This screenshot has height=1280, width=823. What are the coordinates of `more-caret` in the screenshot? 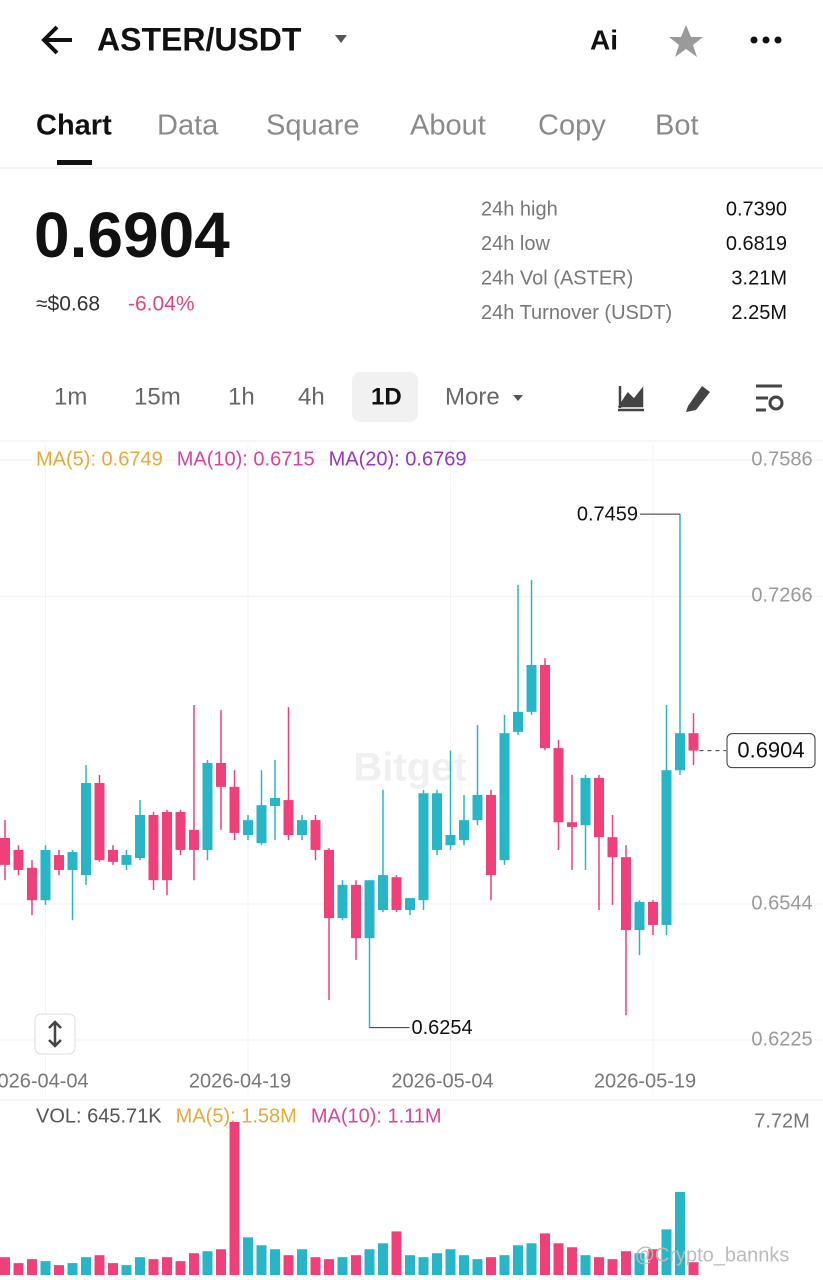 It's located at (518, 398).